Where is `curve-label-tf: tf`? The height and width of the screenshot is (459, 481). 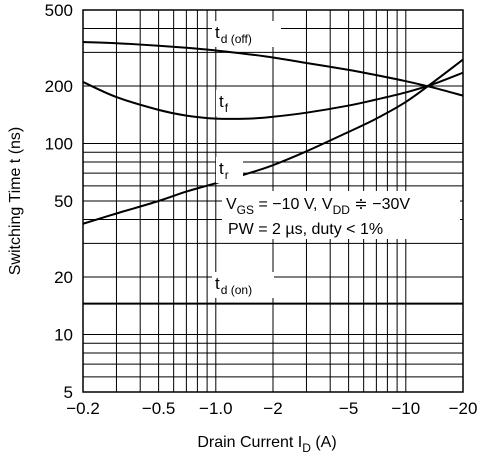 curve-label-tf: tf is located at coordinates (224, 103).